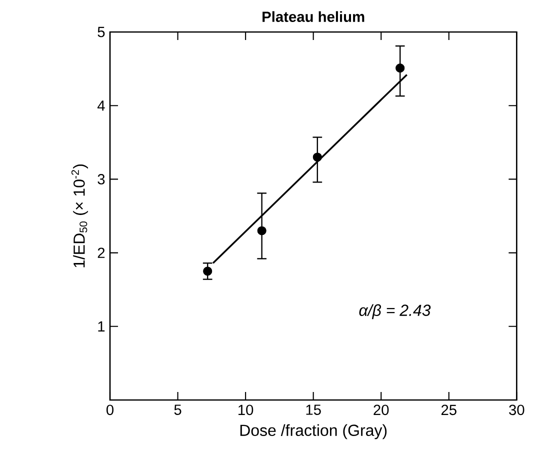 This screenshot has height=455, width=536. What do you see at coordinates (313, 432) in the screenshot?
I see `x-axis-title: Dose /fraction (Gray)` at bounding box center [313, 432].